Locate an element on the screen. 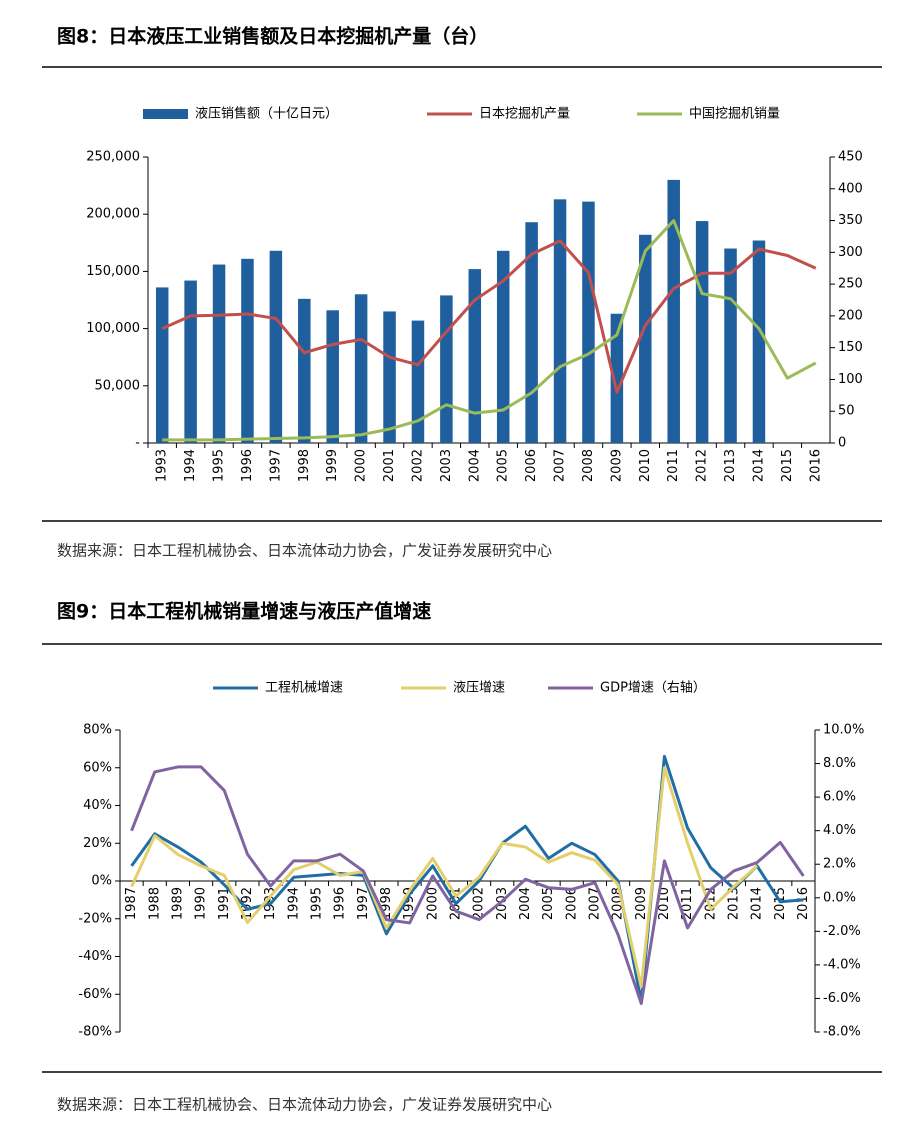 This screenshot has width=921, height=1127. y2-tick-label: 0.0% is located at coordinates (839, 897).